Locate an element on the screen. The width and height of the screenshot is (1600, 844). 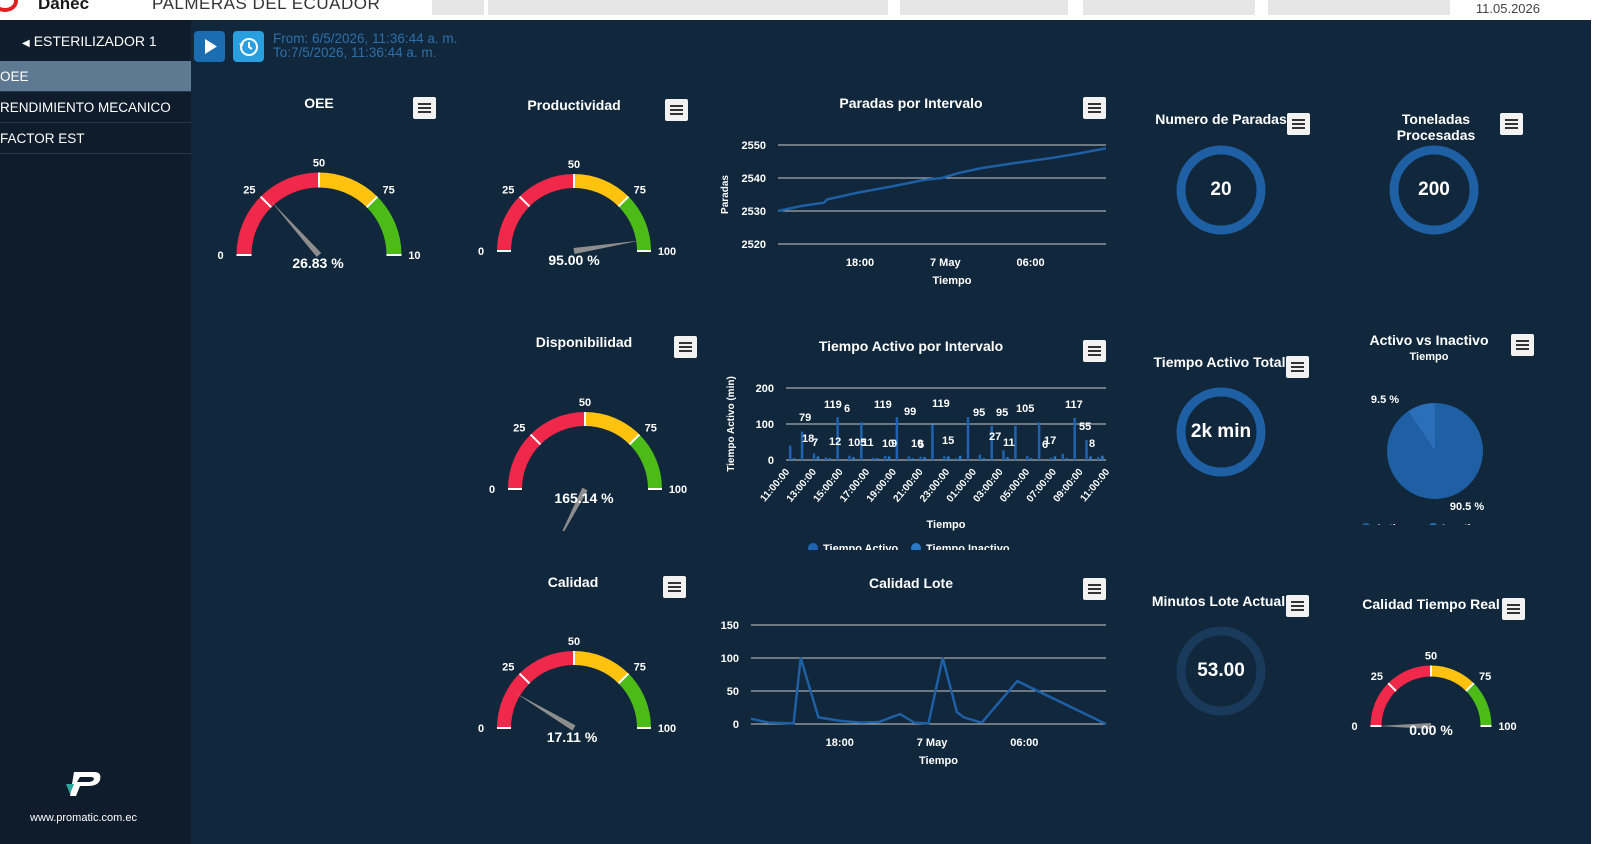
current-date: 11.05.2026 is located at coordinates (1507, 8).